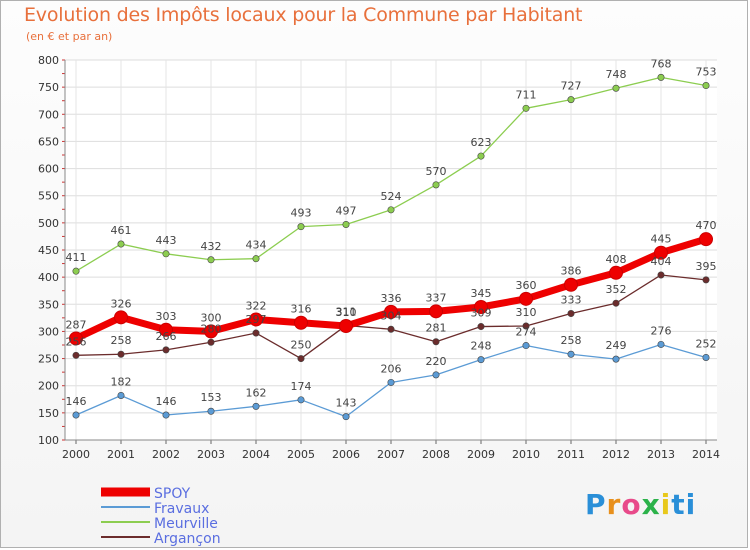  I want to click on data-label: 300, so click(211, 317).